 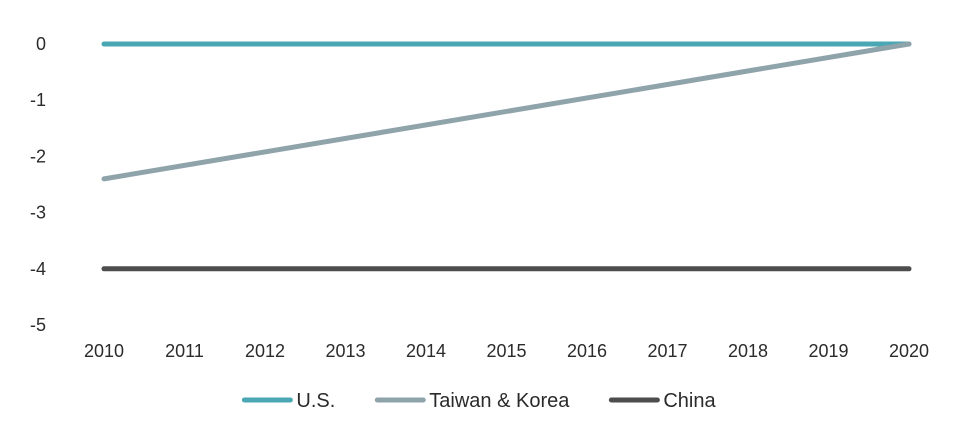 I want to click on legend-label: Taiwan & Korea, so click(x=499, y=401).